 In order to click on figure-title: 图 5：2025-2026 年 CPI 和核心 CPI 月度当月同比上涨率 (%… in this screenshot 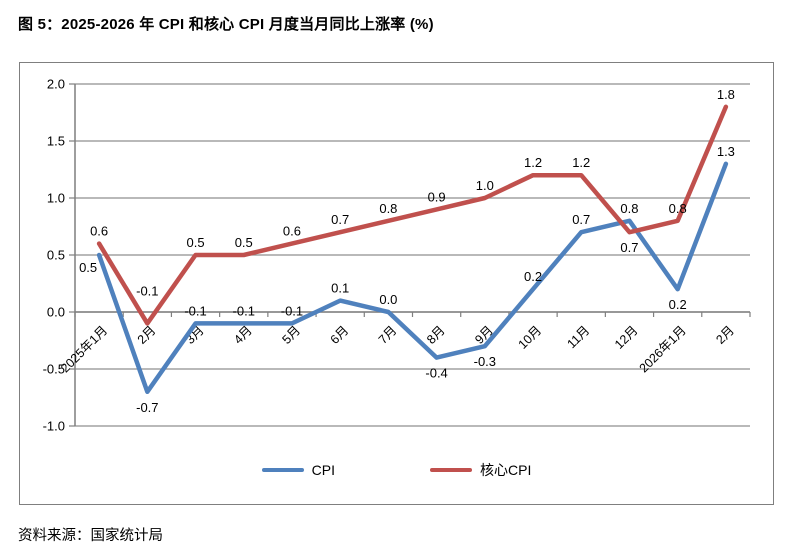, I will do `click(226, 24)`.